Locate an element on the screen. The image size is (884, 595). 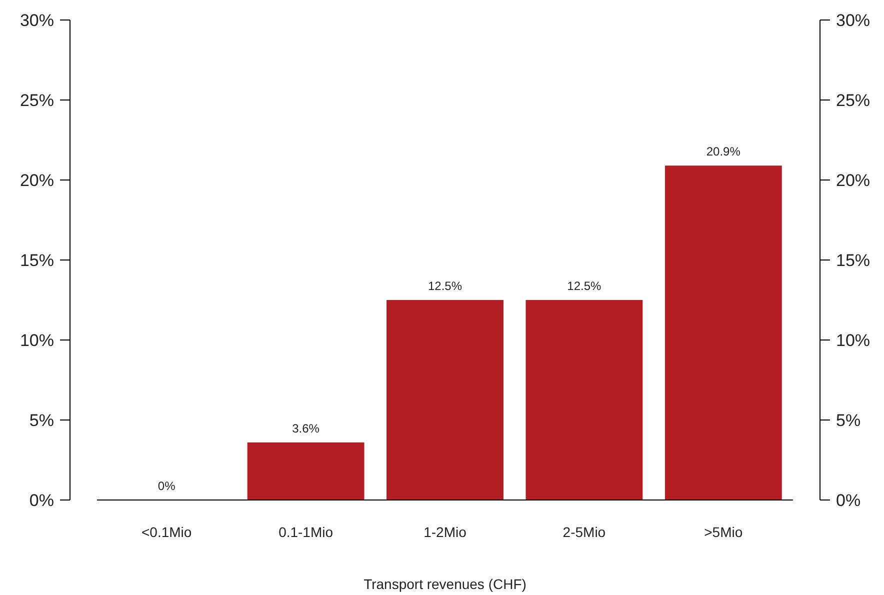
y2-tick-label: 15% is located at coordinates (853, 260).